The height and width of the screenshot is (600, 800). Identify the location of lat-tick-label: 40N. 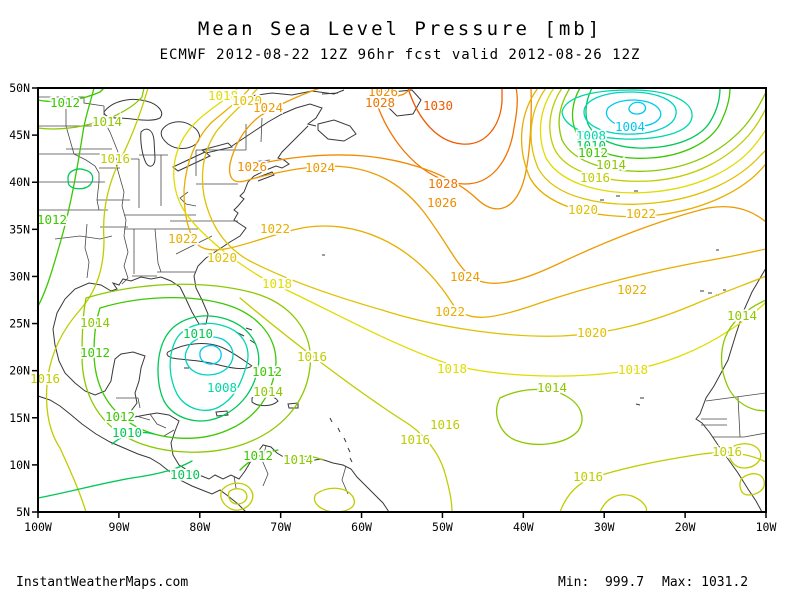
(19, 182).